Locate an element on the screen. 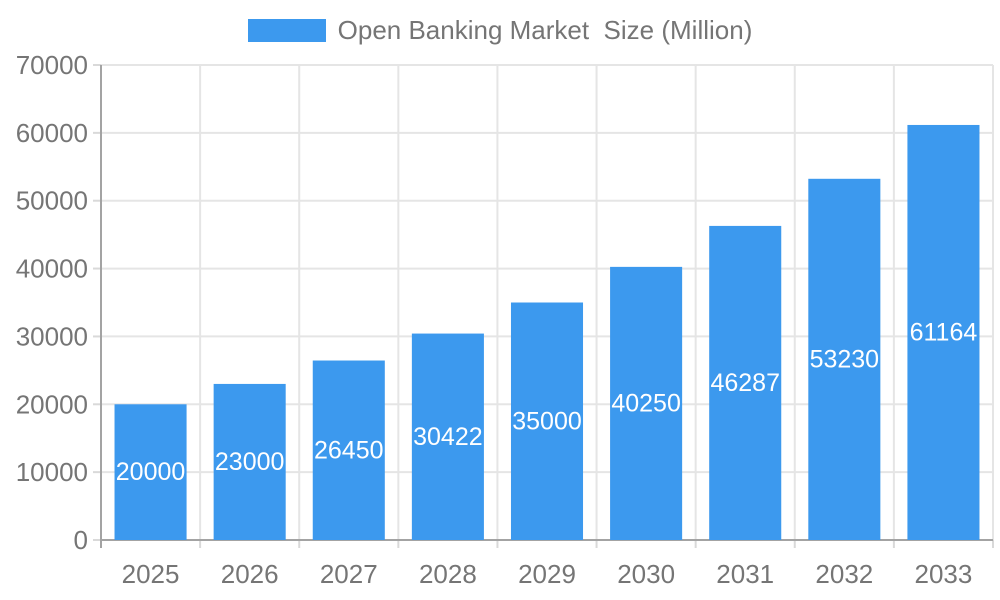 The image size is (1000, 600). y-axis-label: 0 is located at coordinates (81, 540).